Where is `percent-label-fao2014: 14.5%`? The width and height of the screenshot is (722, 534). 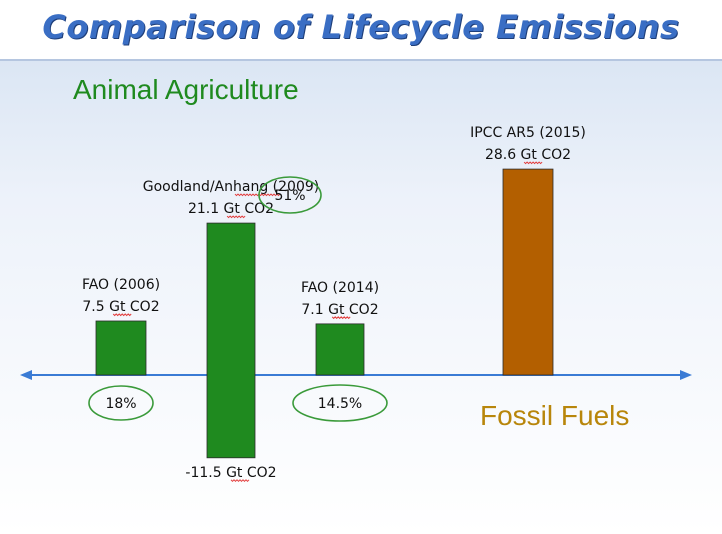
percent-label-fao2014: 14.5% is located at coordinates (340, 404).